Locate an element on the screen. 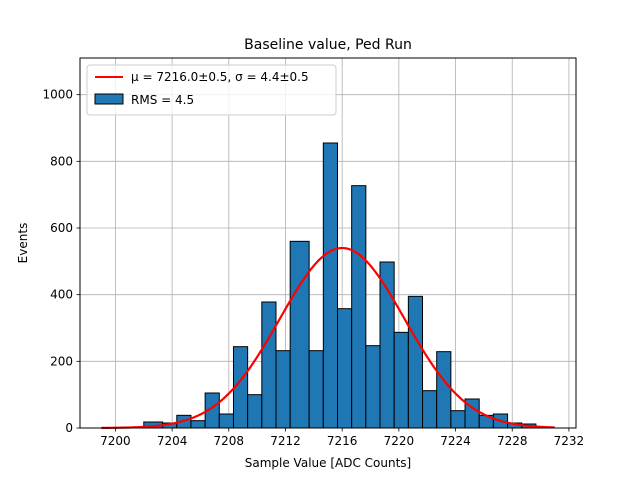  x-tick-label: 7200 is located at coordinates (115, 441).